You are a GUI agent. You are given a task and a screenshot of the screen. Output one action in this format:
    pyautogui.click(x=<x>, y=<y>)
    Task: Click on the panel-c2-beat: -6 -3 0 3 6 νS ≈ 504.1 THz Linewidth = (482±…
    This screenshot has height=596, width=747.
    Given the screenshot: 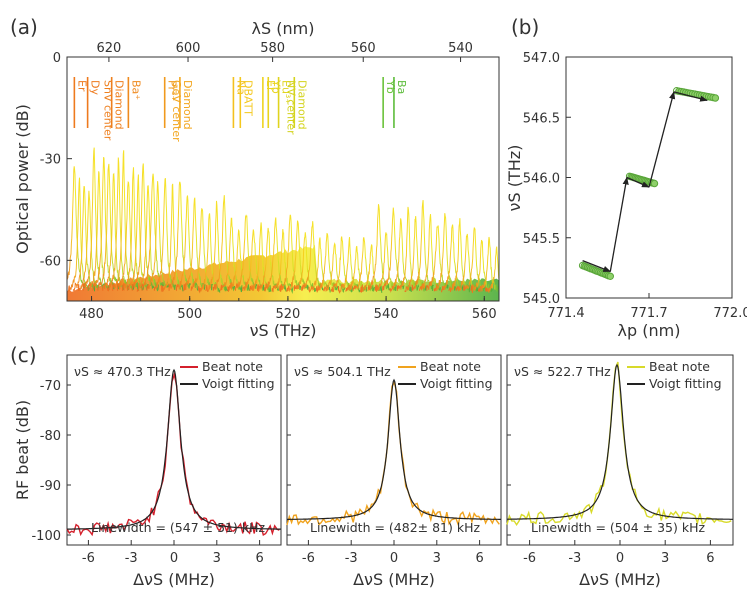 What is the action you would take?
    pyautogui.click(x=394, y=471)
    